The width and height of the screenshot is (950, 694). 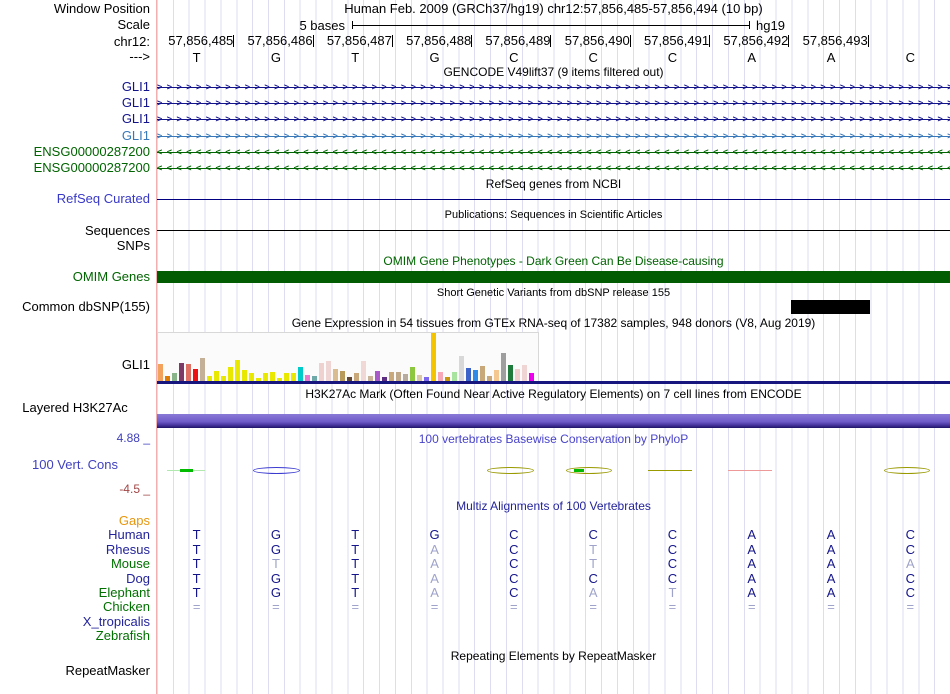 What do you see at coordinates (111, 276) in the screenshot?
I see `track-label-omim-genes: OMIM Genes` at bounding box center [111, 276].